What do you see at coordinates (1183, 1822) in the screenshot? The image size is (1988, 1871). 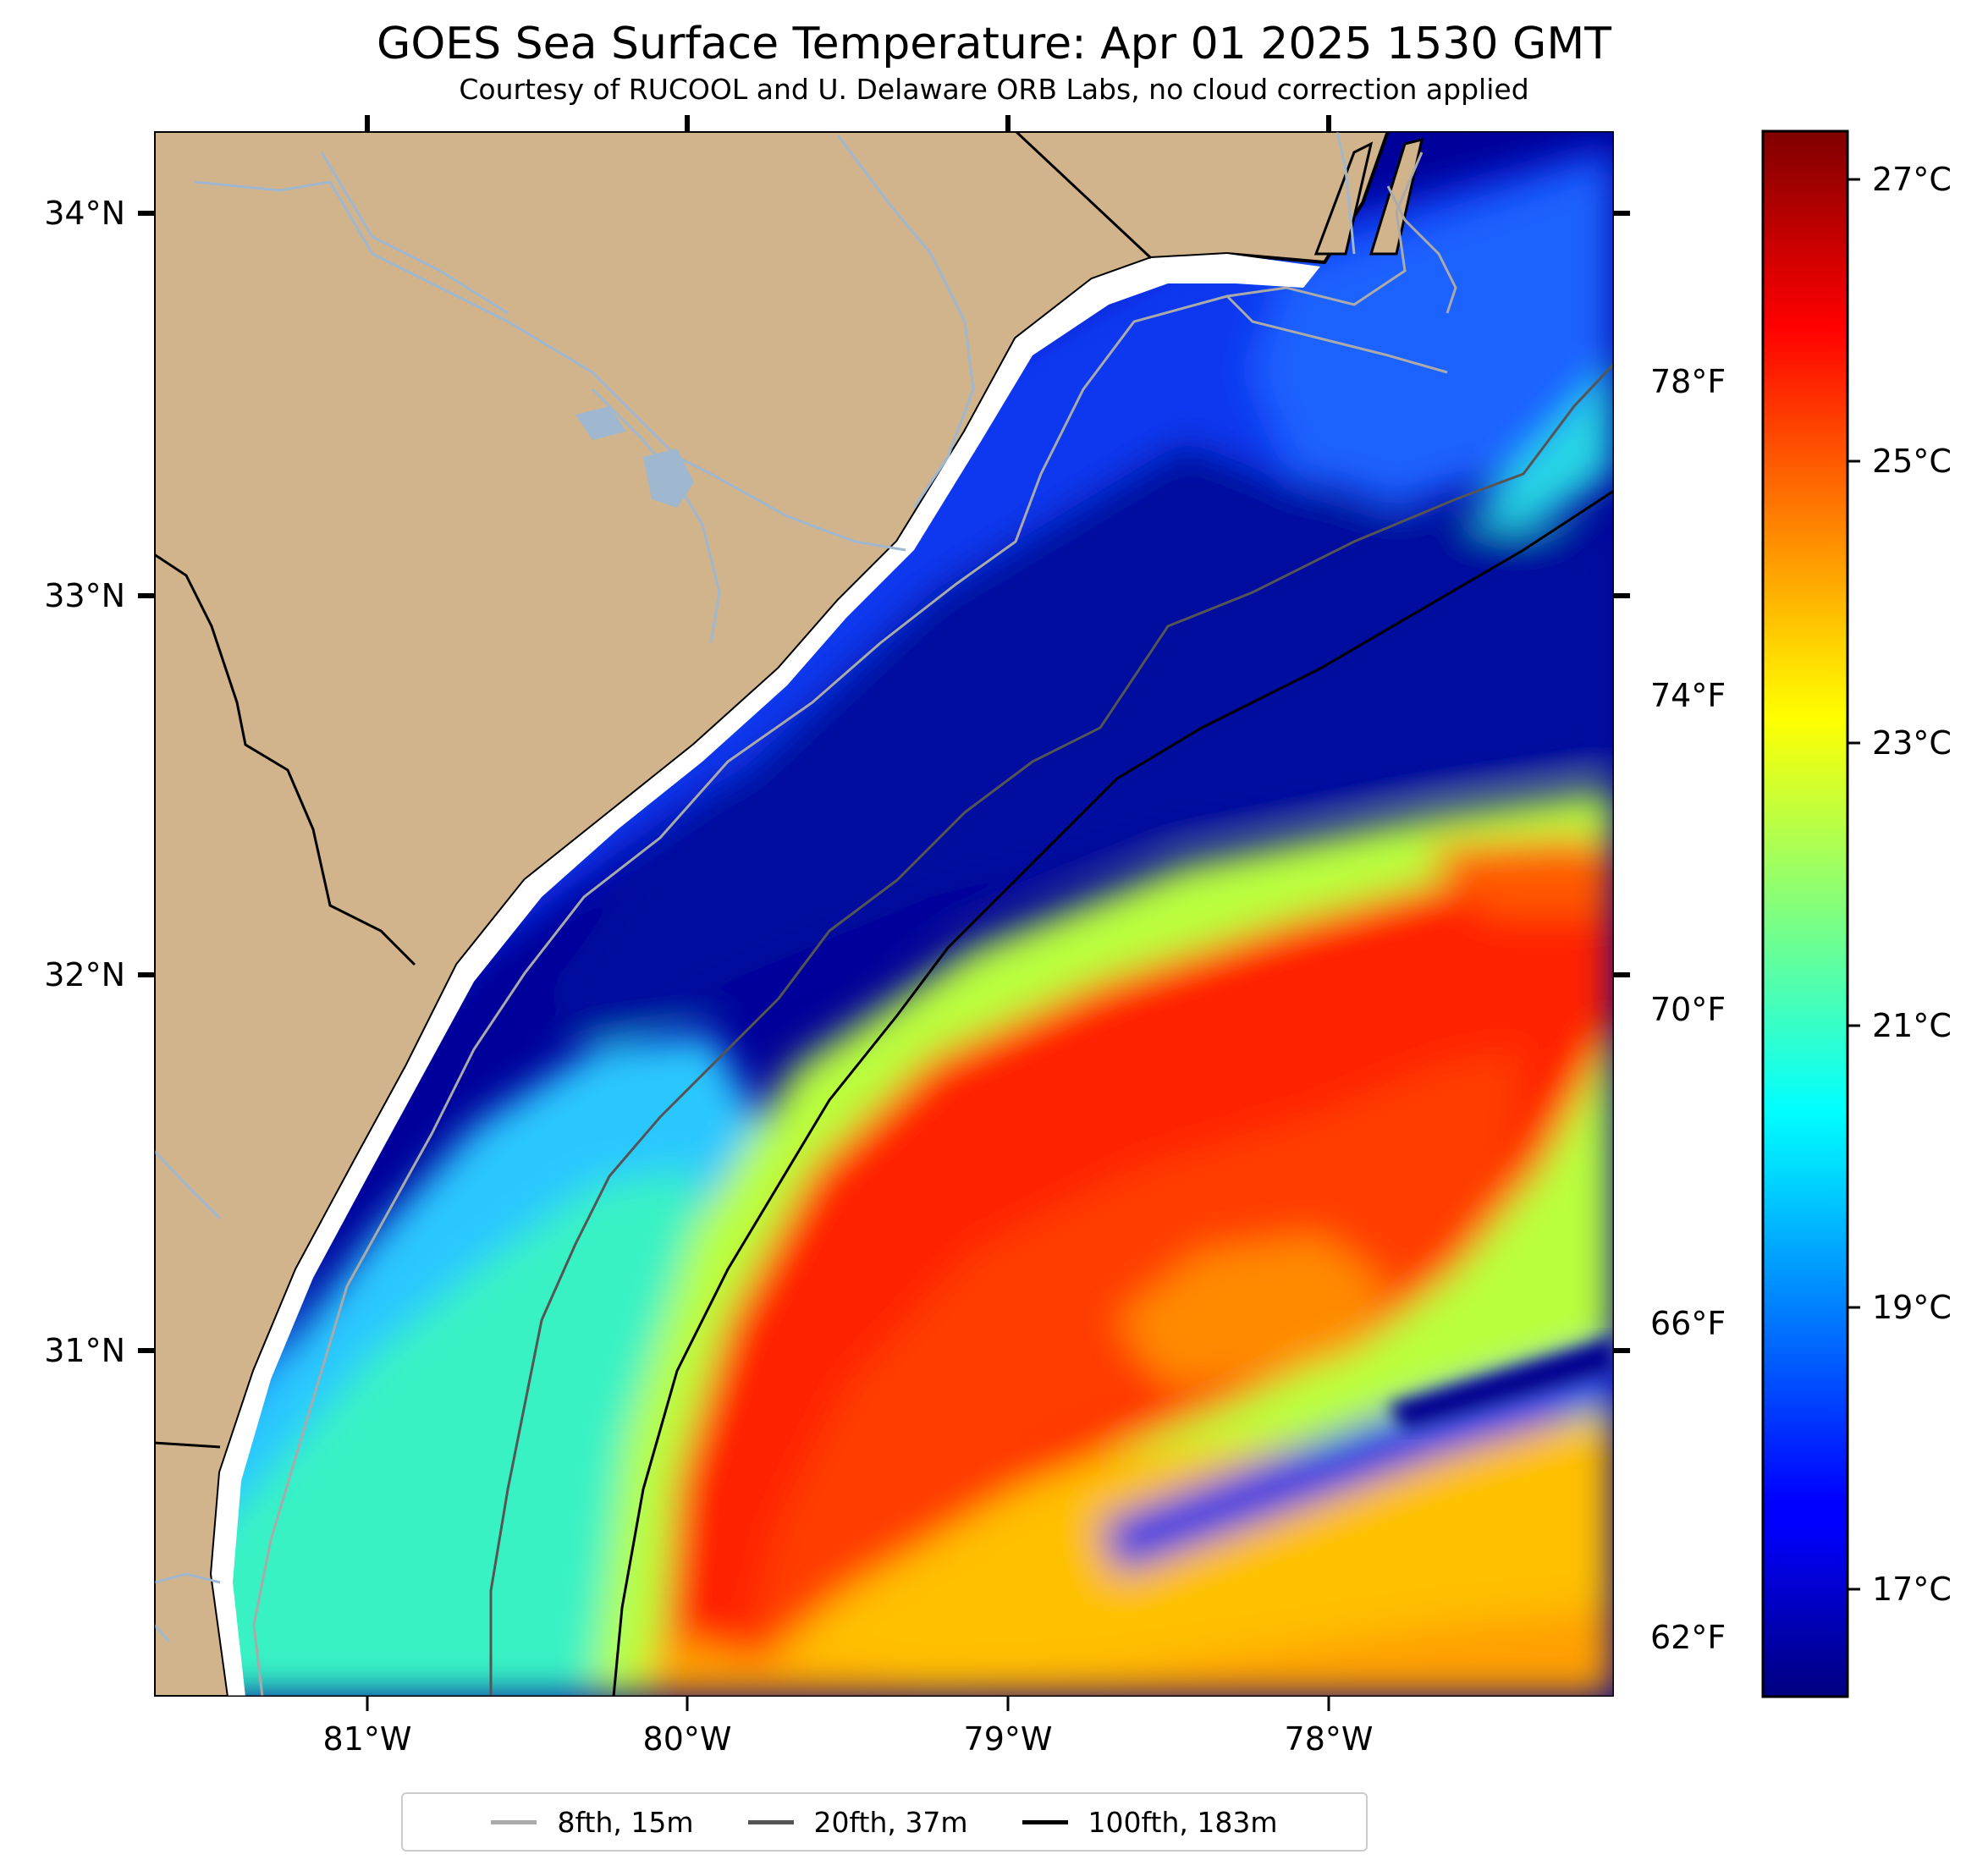 I see `legend-label: 100fth, 183m` at bounding box center [1183, 1822].